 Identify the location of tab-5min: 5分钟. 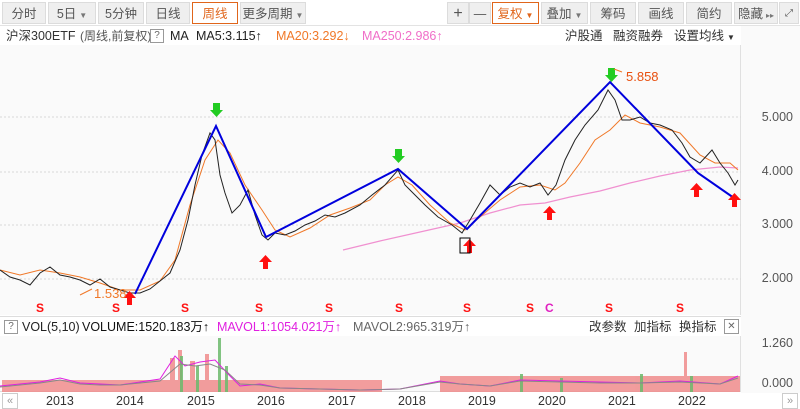
(121, 13).